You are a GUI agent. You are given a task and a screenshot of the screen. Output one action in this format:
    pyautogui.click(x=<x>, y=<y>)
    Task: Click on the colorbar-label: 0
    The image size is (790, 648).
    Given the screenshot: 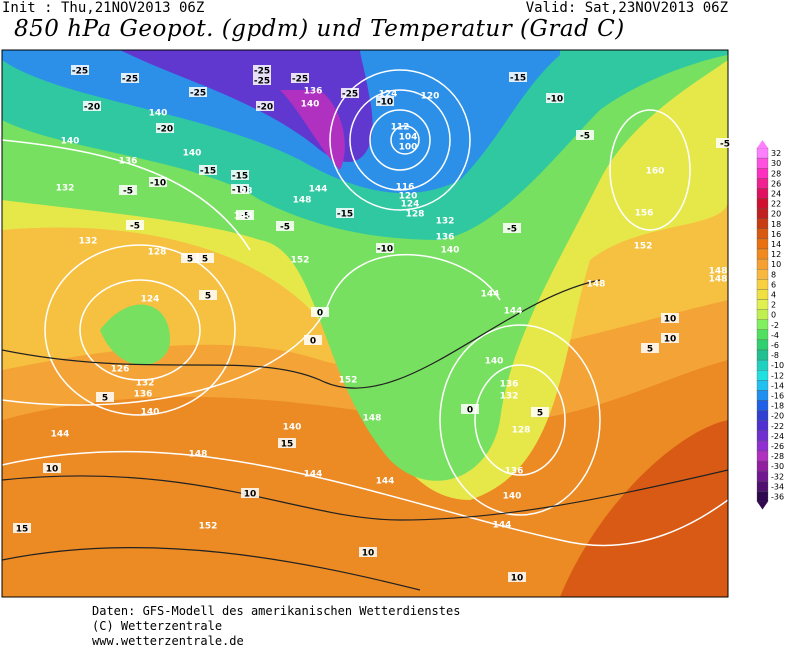 What is the action you would take?
    pyautogui.click(x=773, y=315)
    